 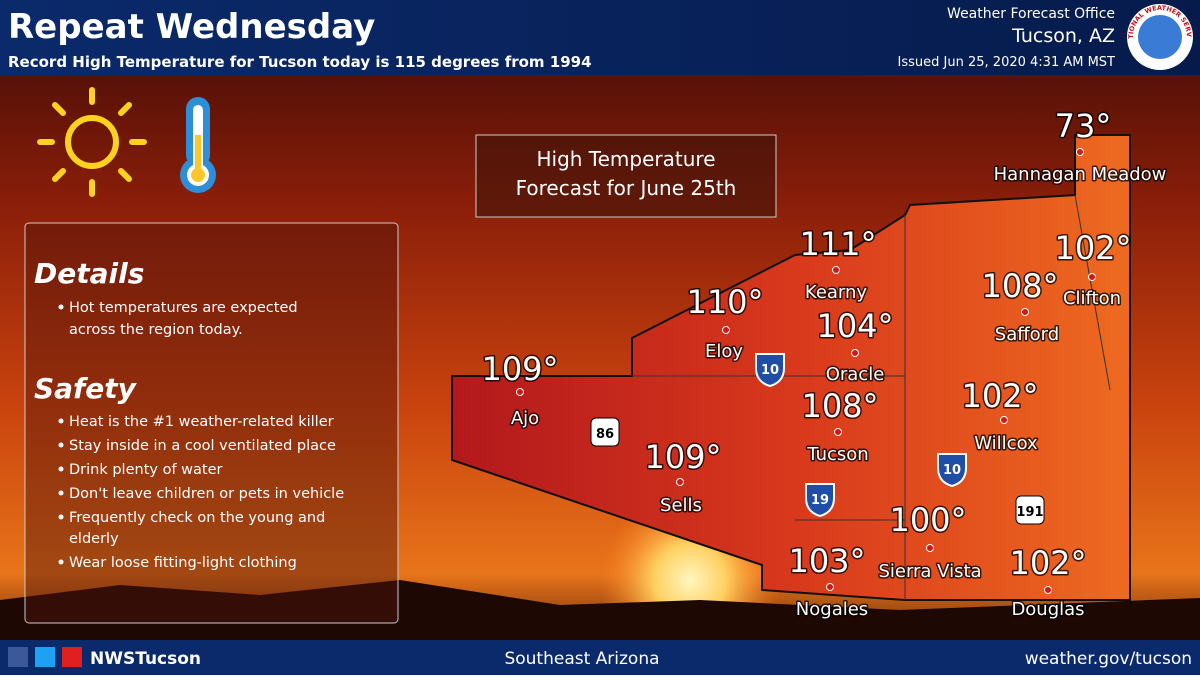 What do you see at coordinates (600, 37) in the screenshot?
I see `header-bar` at bounding box center [600, 37].